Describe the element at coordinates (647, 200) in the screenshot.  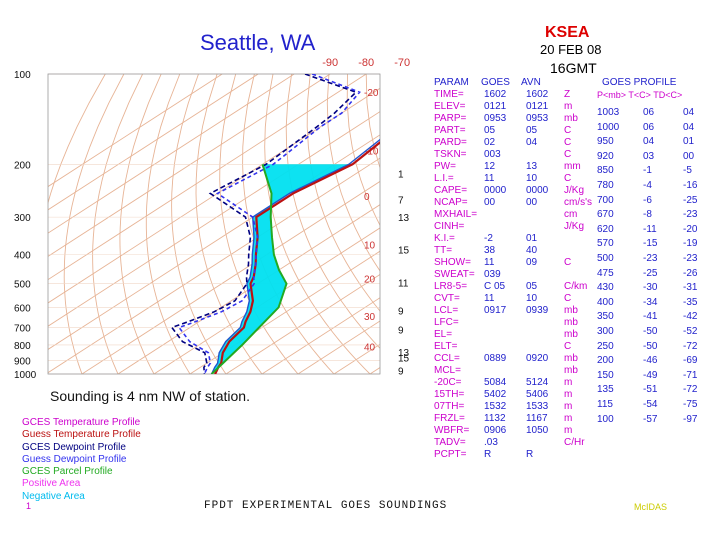
I see `profile-t: -6` at that location.